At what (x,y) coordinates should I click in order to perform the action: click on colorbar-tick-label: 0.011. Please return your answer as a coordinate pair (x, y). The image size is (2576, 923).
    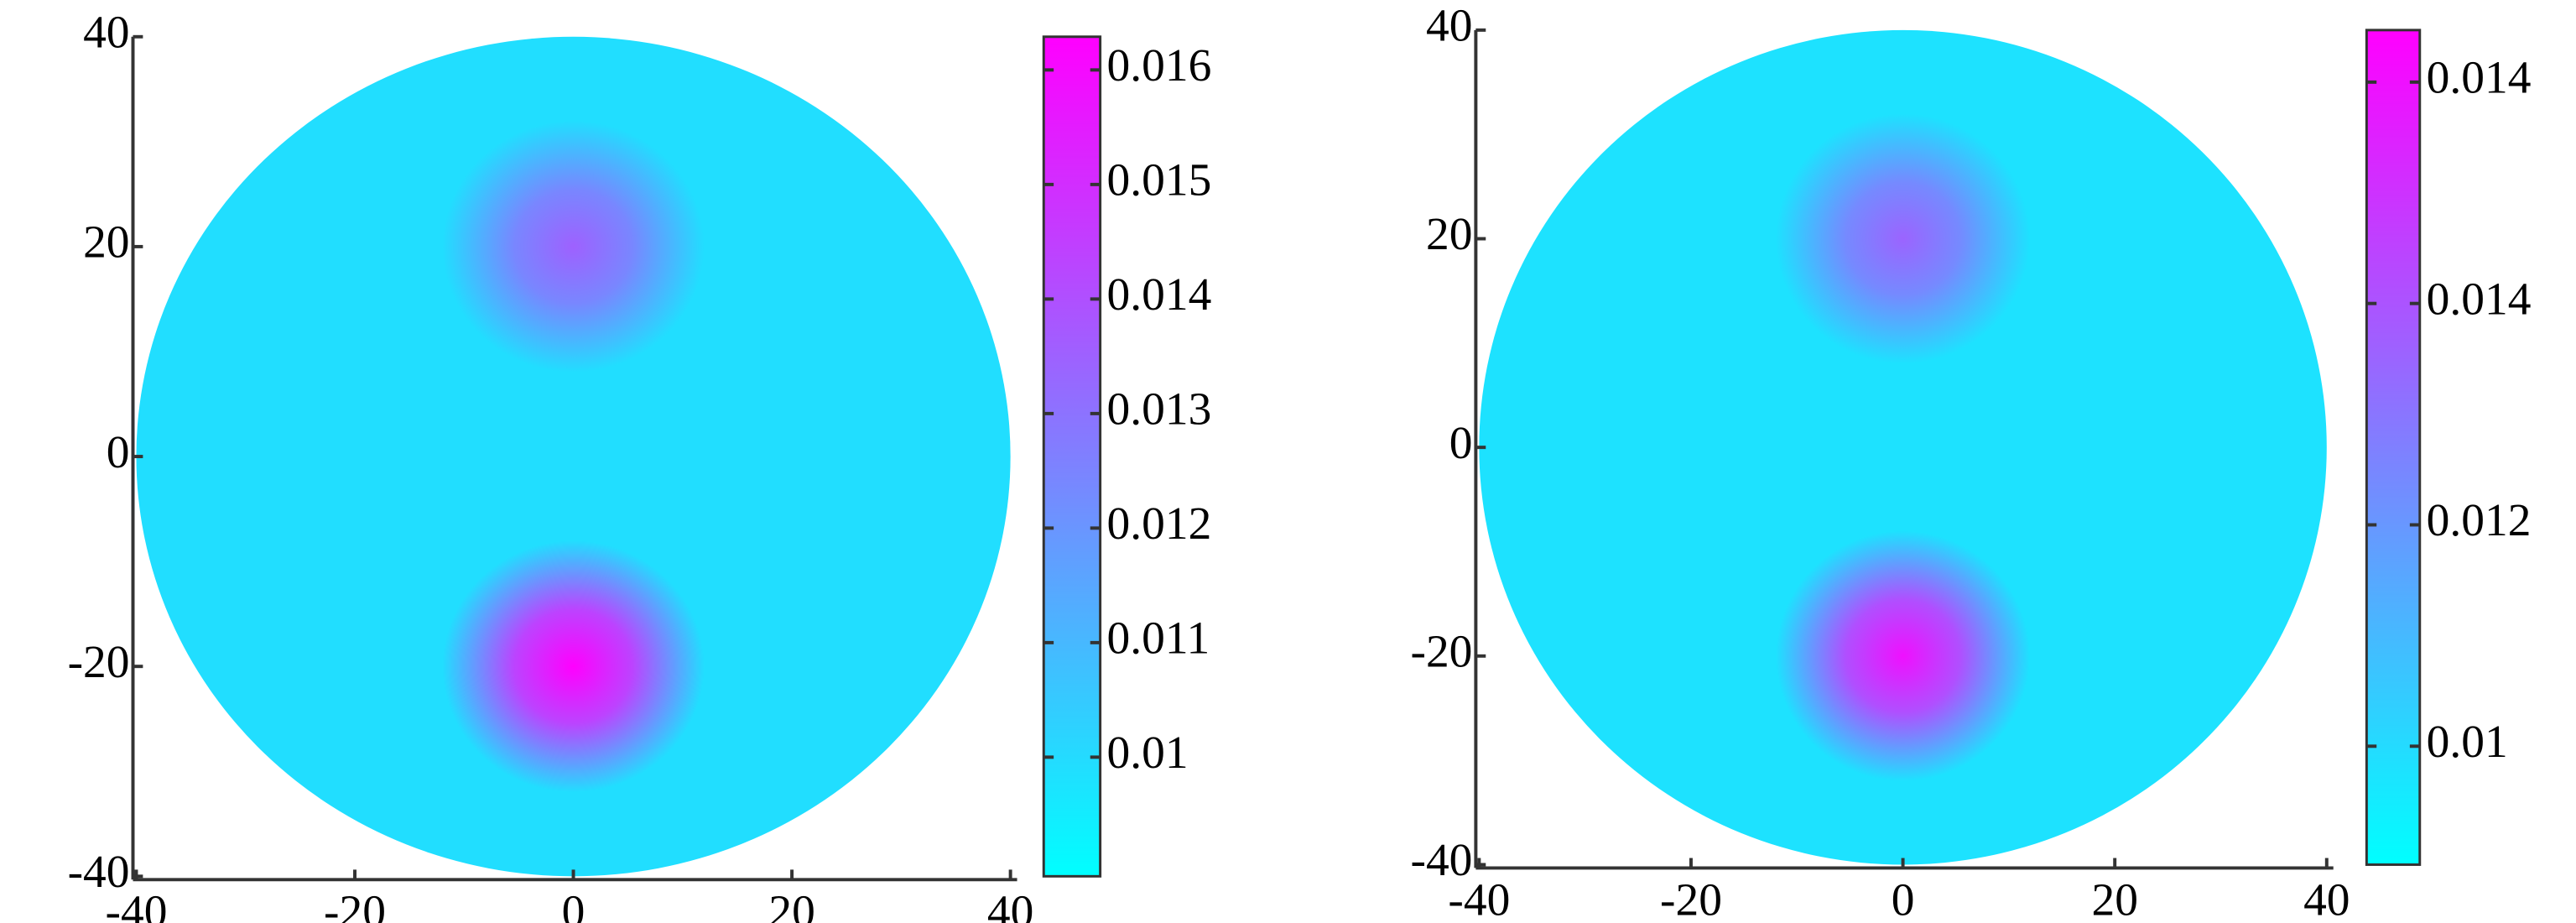
    Looking at the image, I should click on (1158, 638).